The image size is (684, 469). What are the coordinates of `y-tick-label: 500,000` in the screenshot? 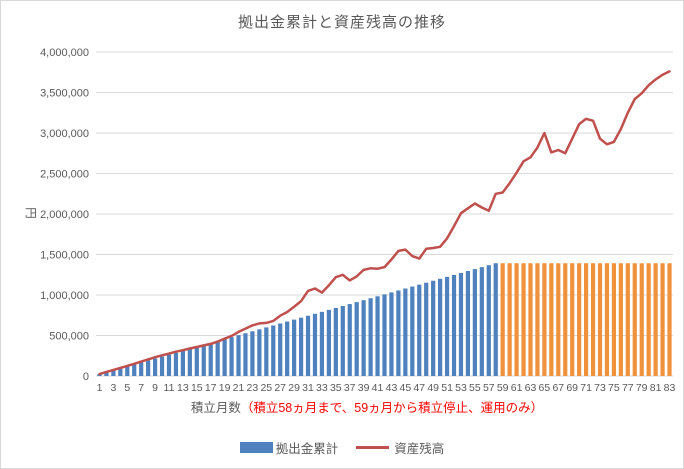 It's located at (69, 337).